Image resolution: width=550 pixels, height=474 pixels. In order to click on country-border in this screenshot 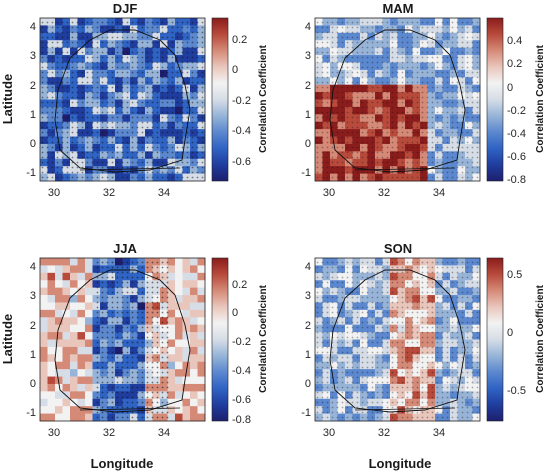, I will do `click(122, 341)`.